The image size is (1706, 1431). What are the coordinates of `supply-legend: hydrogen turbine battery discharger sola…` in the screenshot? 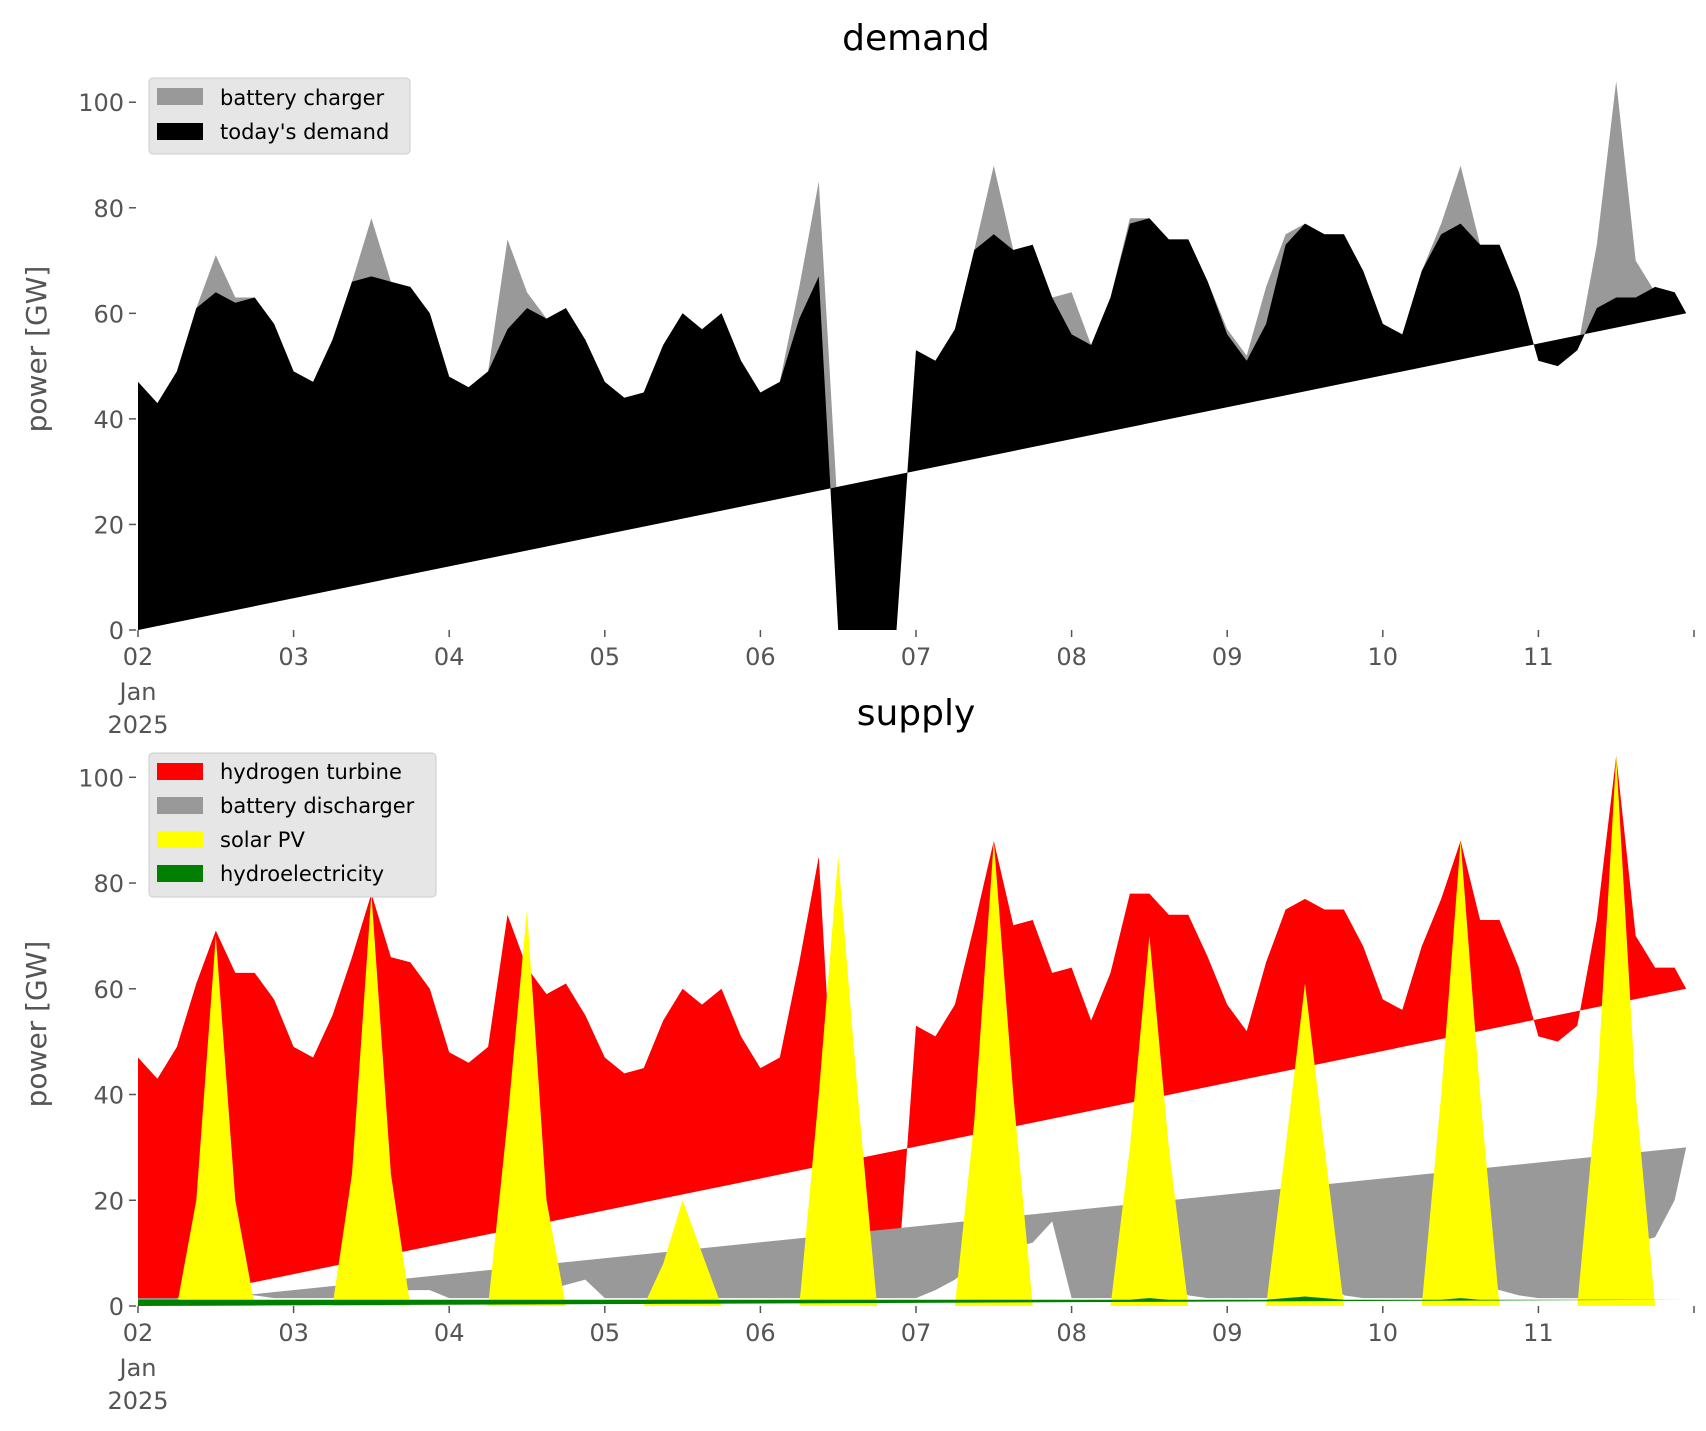 It's located at (292, 825).